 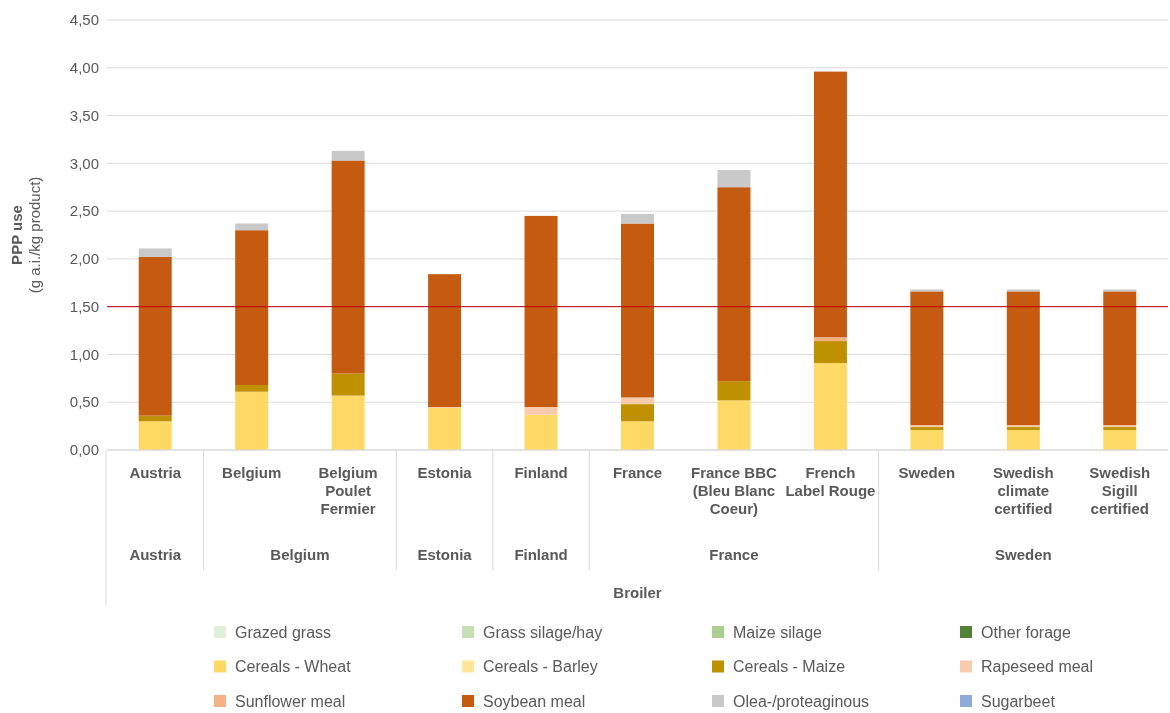 I want to click on y-tick-label: 4,50, so click(x=84, y=20).